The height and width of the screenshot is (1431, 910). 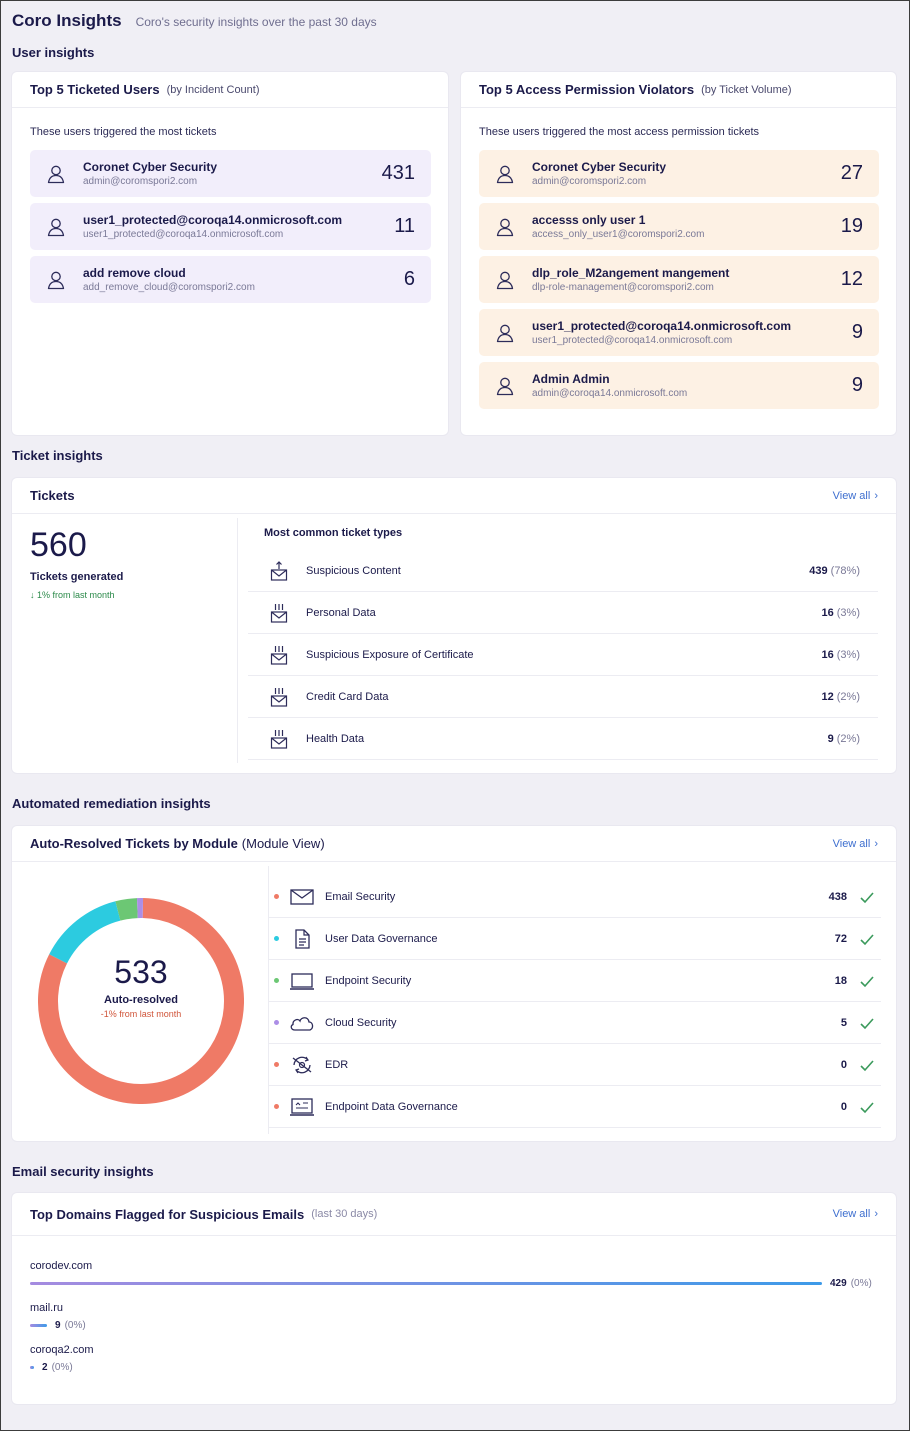 What do you see at coordinates (302, 1023) in the screenshot?
I see `cloud-icon` at bounding box center [302, 1023].